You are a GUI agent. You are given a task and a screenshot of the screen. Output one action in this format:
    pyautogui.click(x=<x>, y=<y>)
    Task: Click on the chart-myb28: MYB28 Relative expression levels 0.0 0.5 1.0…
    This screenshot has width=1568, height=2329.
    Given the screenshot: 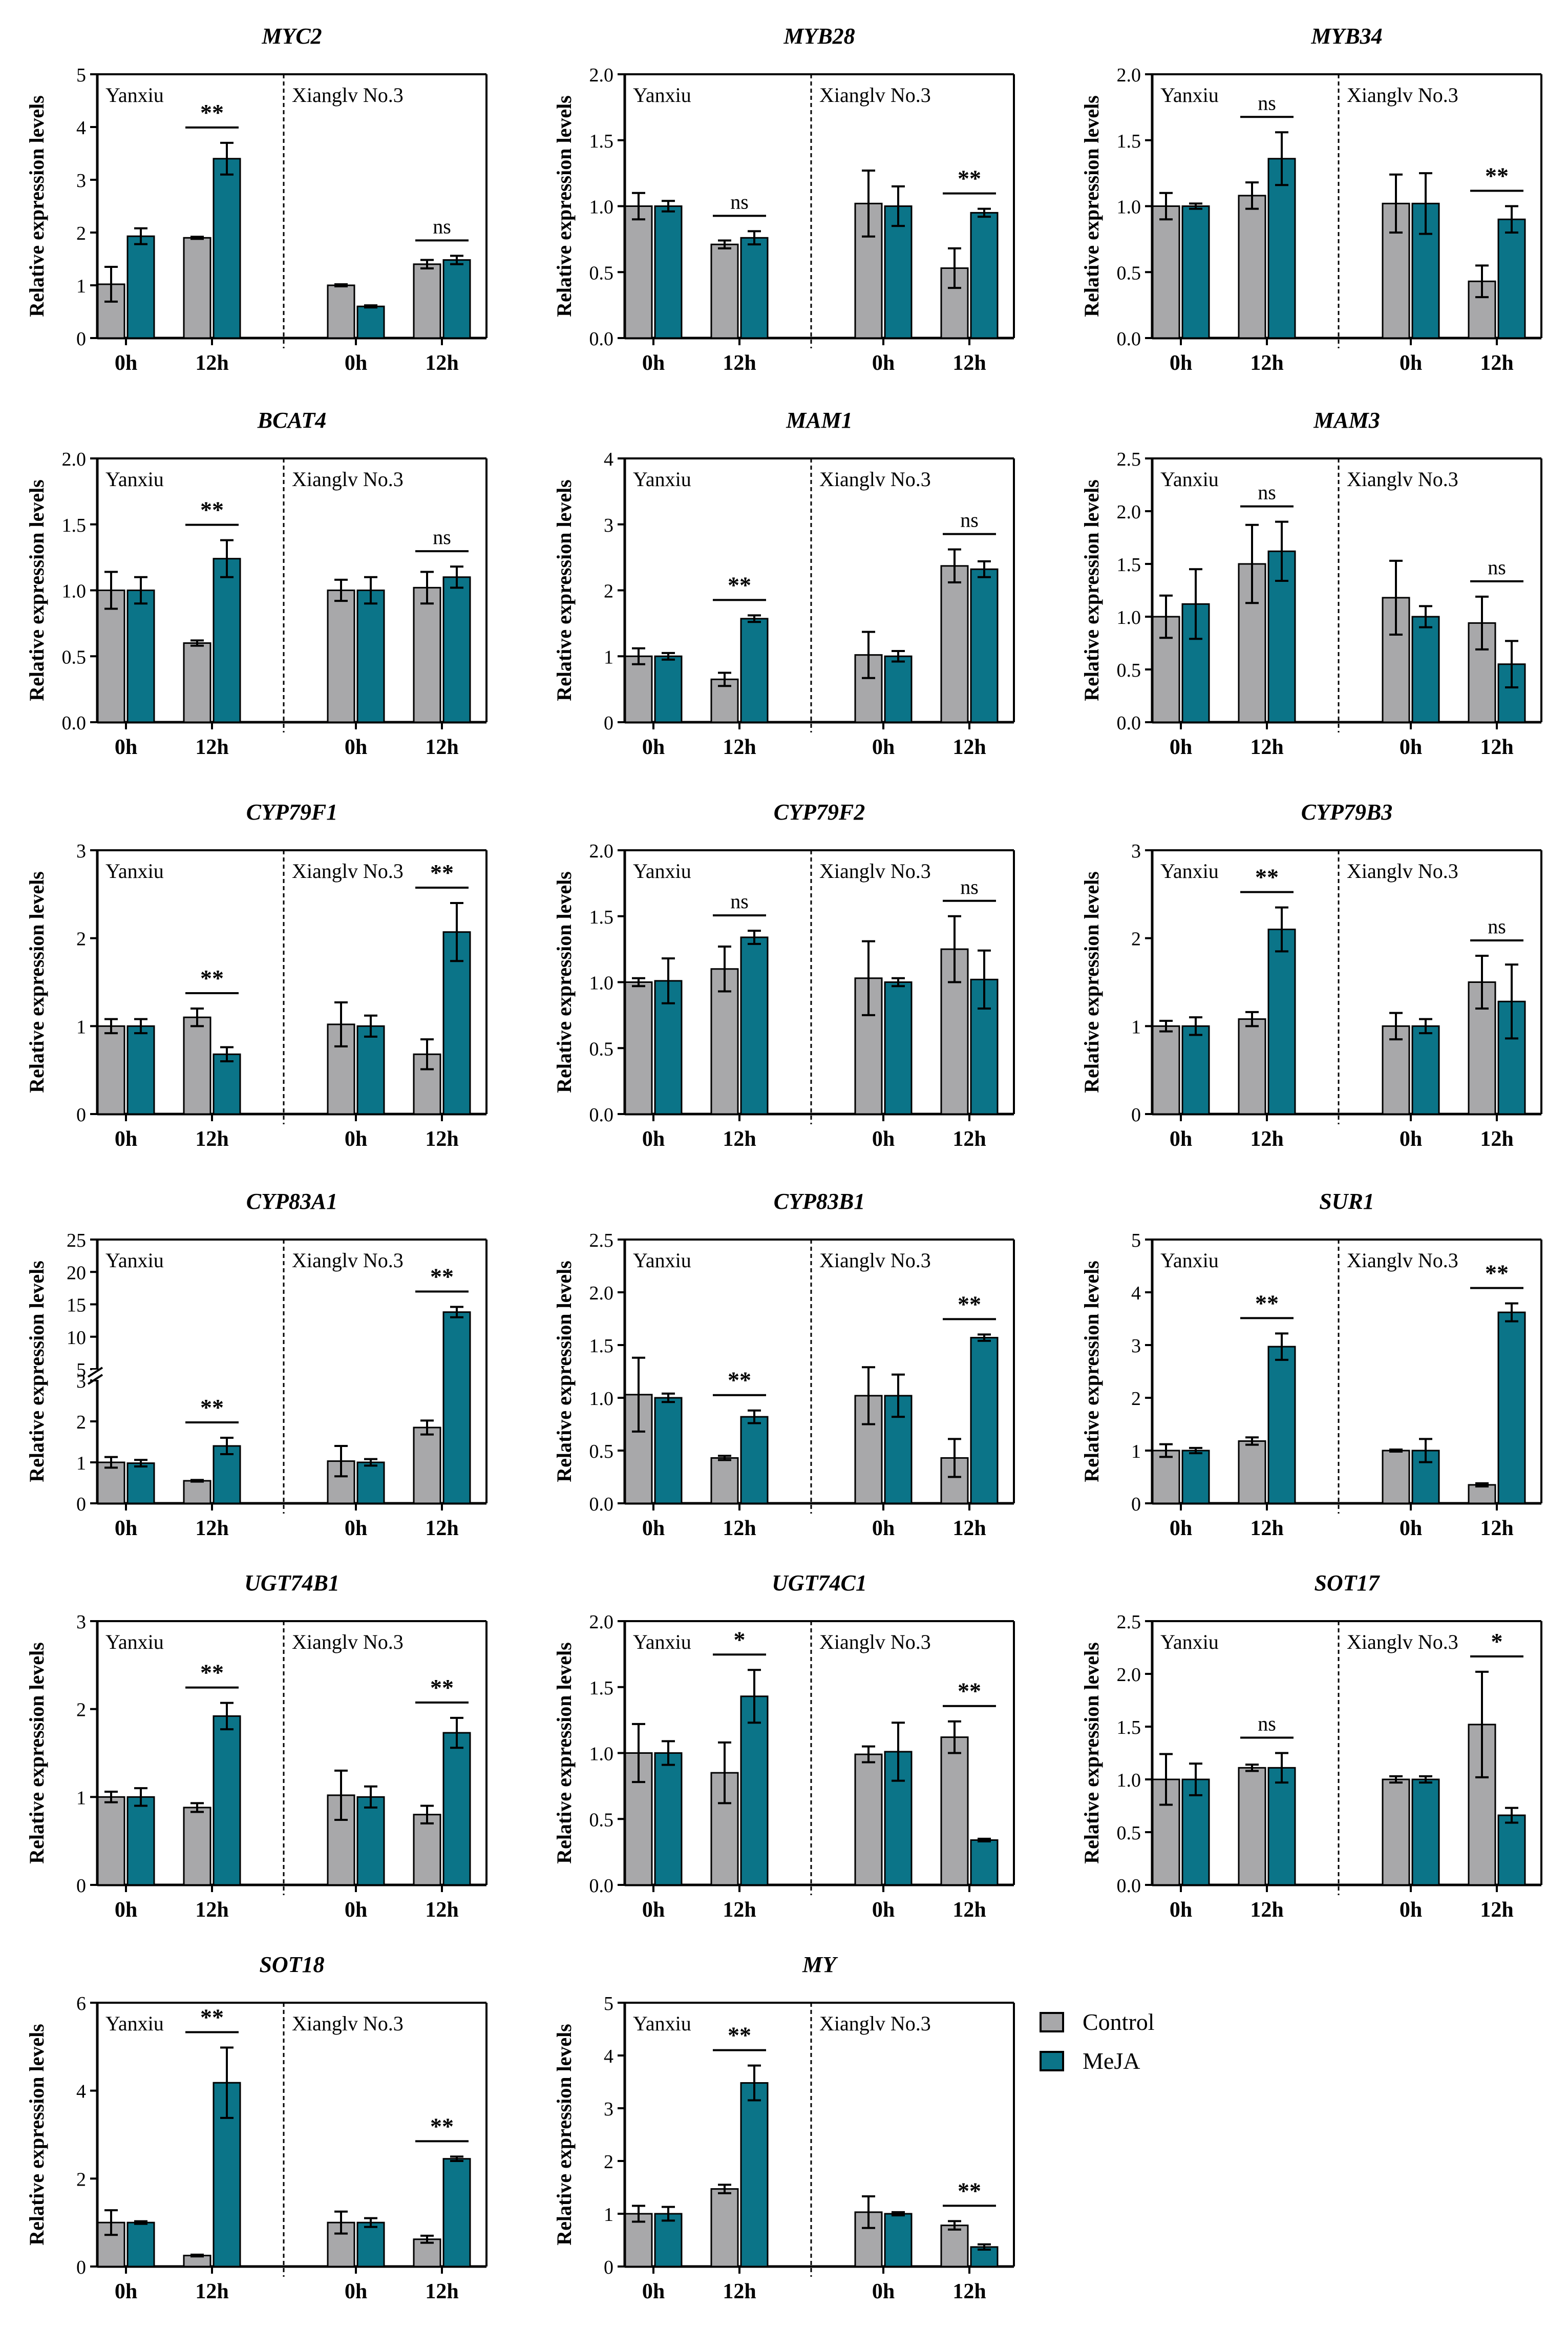 What is the action you would take?
    pyautogui.click(x=784, y=199)
    